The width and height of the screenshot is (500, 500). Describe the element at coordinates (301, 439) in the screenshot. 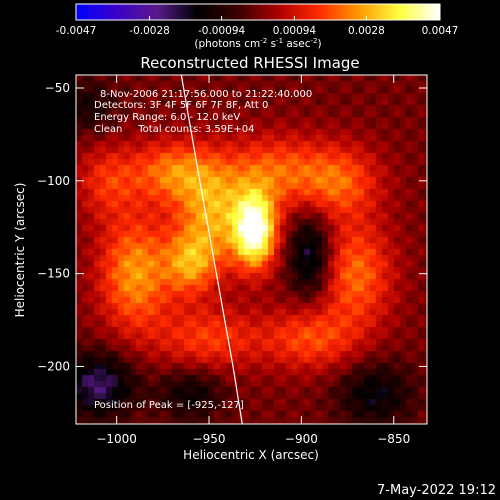

I see `x-tick-label: −900` at that location.